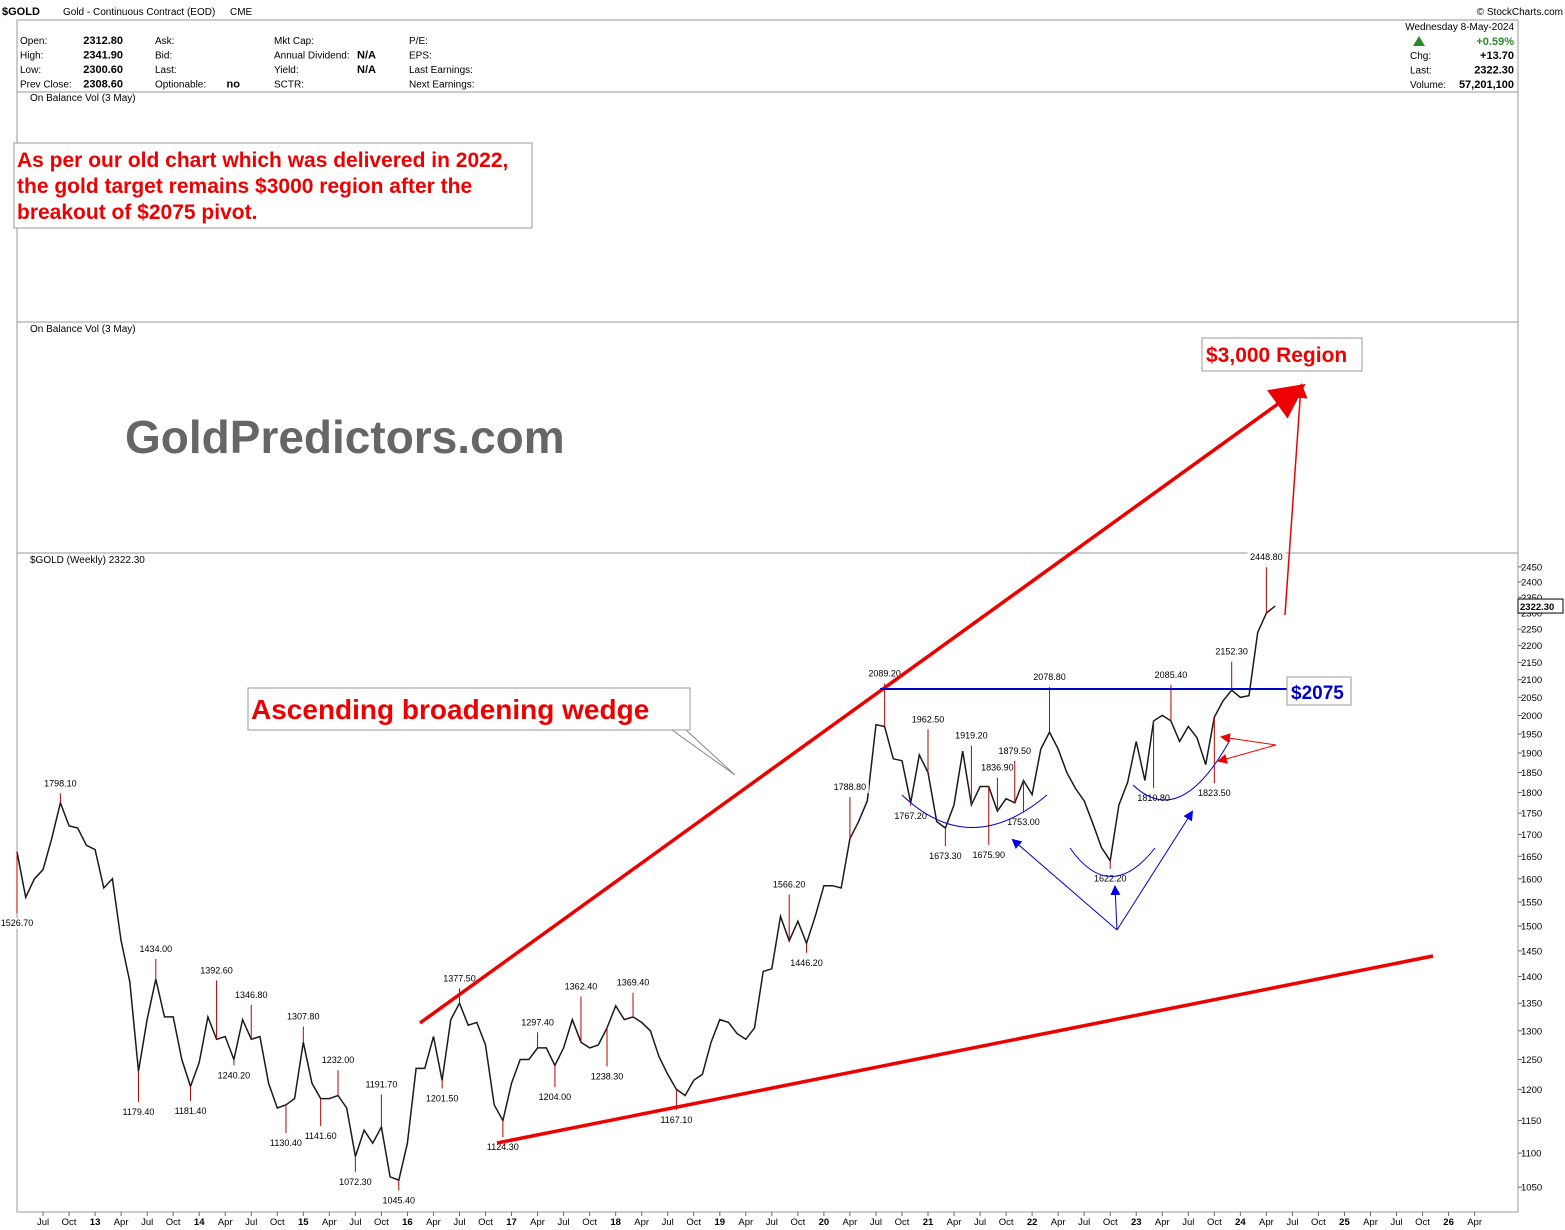  Describe the element at coordinates (286, 70) in the screenshot. I see `field-label: Yield:` at that location.